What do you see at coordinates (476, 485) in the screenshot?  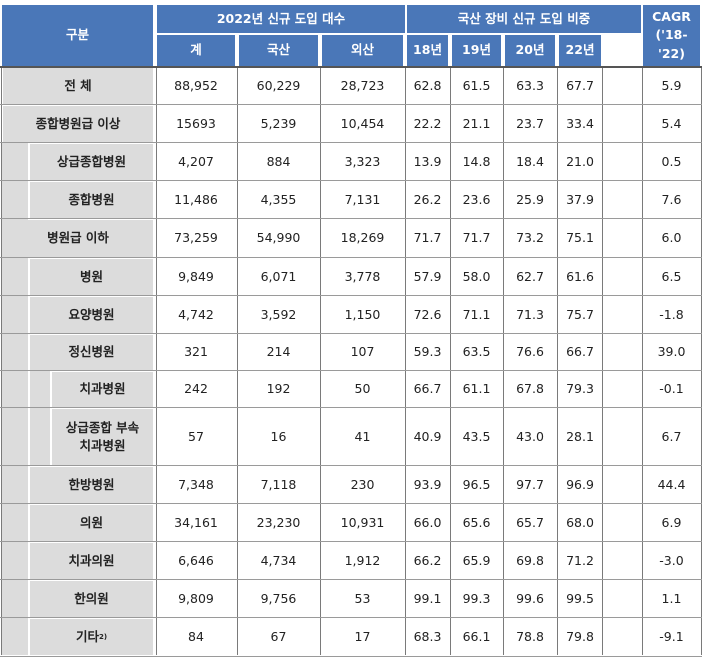 I see `row-value: 96.5` at bounding box center [476, 485].